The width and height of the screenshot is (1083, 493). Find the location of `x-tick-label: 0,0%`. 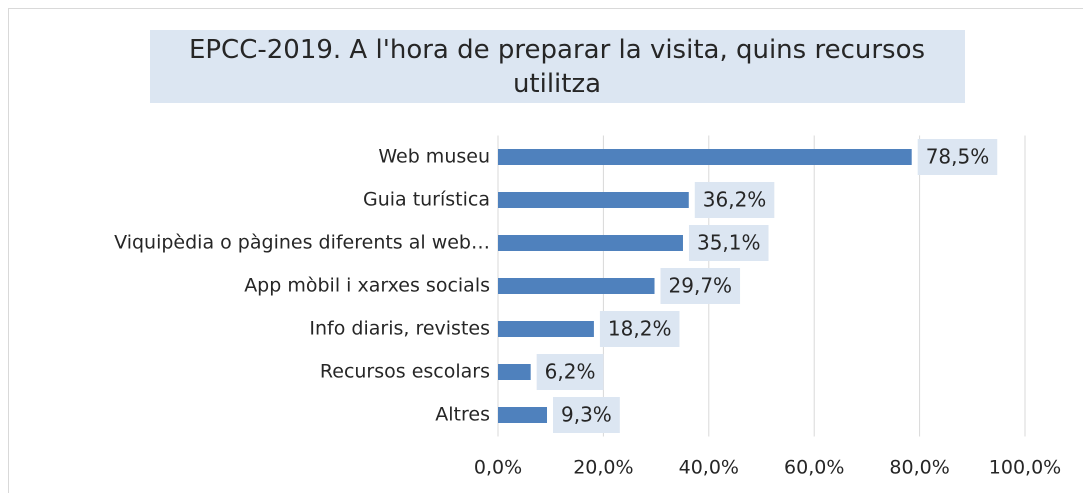

x-tick-label: 0,0% is located at coordinates (498, 468).